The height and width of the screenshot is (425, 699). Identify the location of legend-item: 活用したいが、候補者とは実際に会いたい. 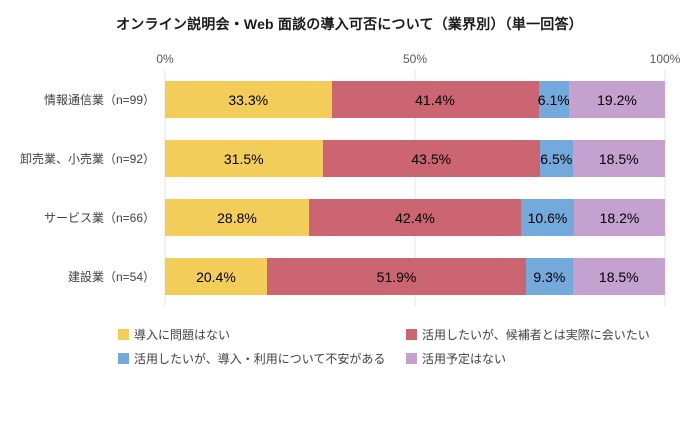
(528, 334).